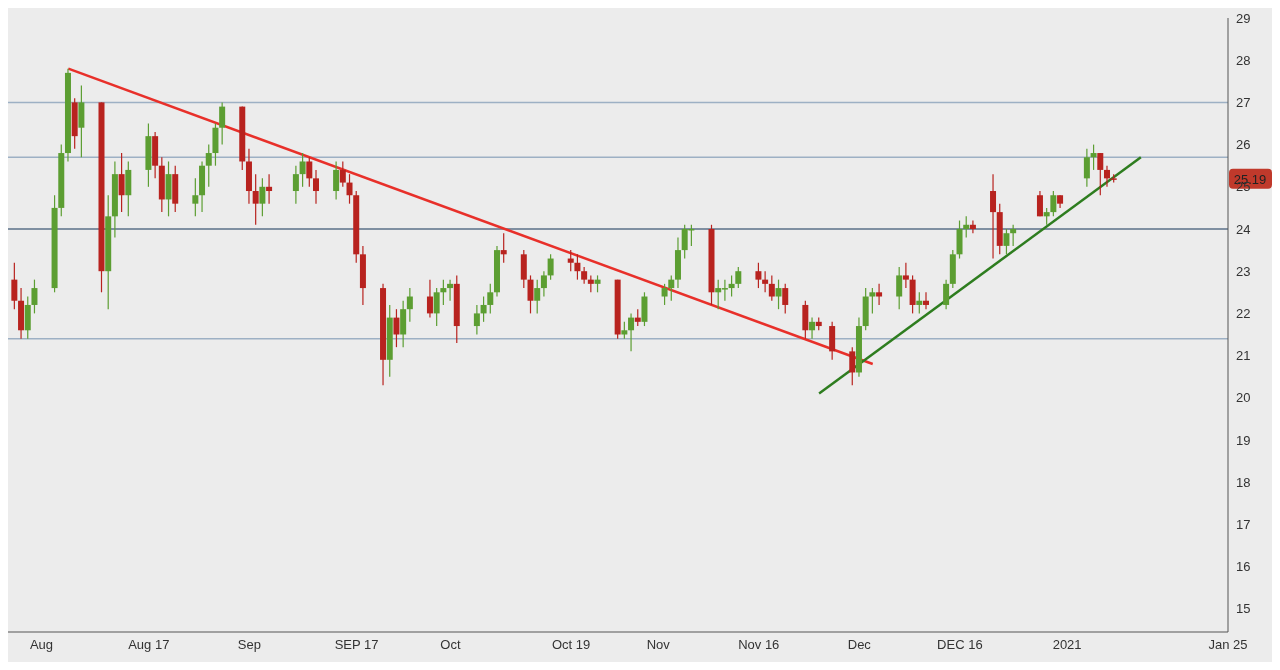  What do you see at coordinates (149, 645) in the screenshot?
I see `x-tick-label: Aug 17` at bounding box center [149, 645].